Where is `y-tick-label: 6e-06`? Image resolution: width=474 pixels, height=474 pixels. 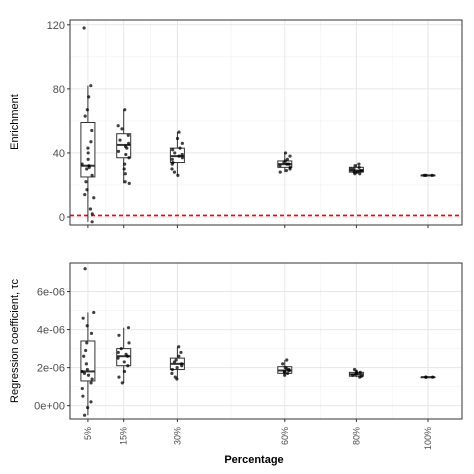
y-tick-label: 6e-06 is located at coordinates (51, 293).